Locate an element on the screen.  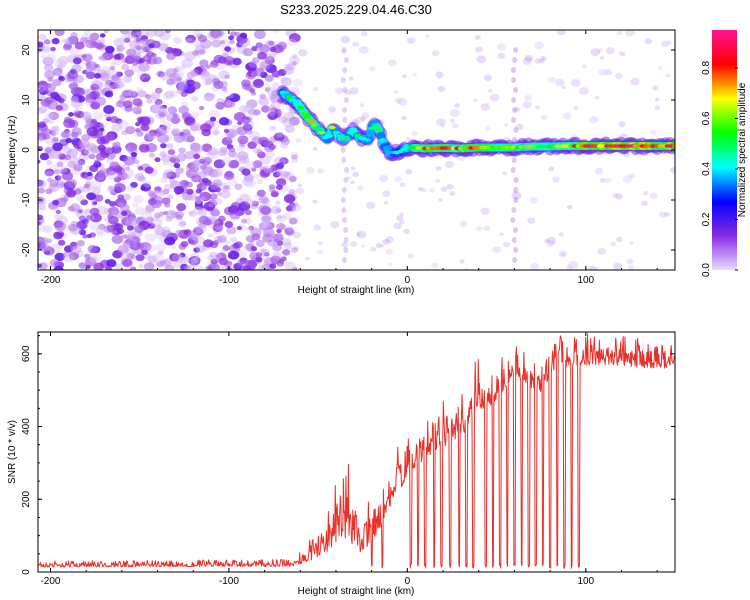
colorbar-tick-label: 0.6 is located at coordinates (706, 118).